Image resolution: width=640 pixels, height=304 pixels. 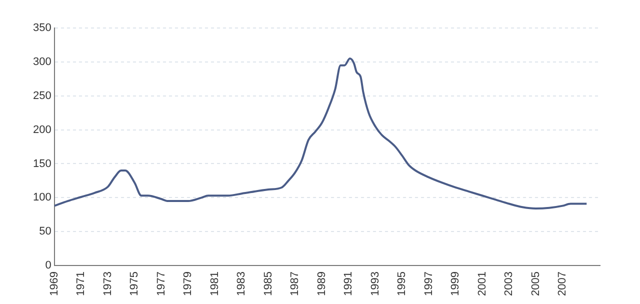 What do you see at coordinates (268, 284) in the screenshot?
I see `x-tick-label: 1985` at bounding box center [268, 284].